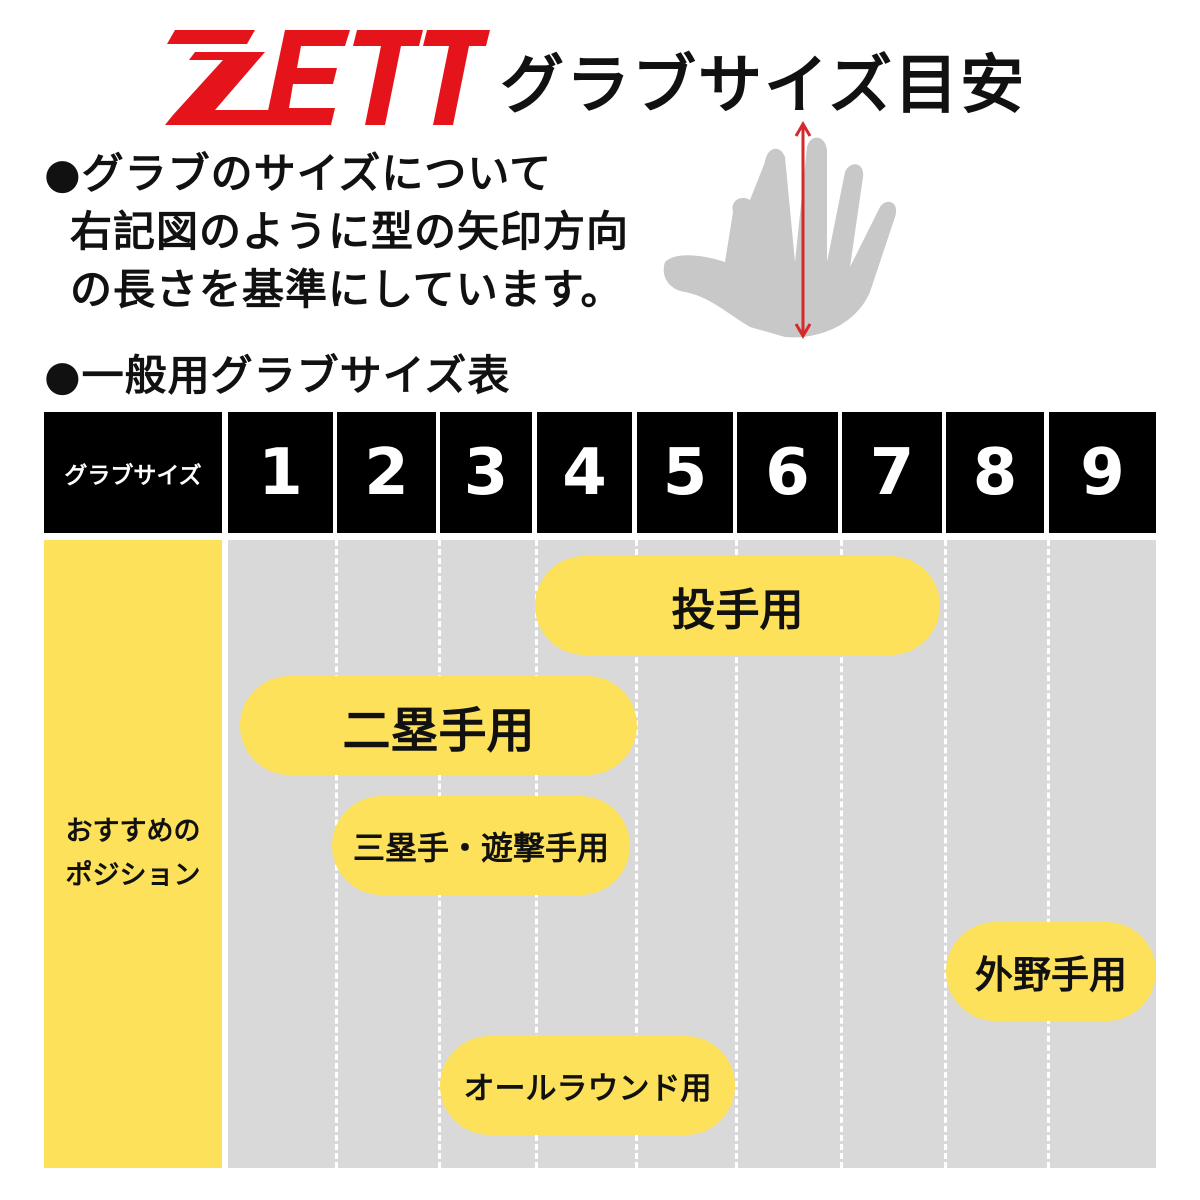 The image size is (1200, 1200). I want to click on about-line: の長さを基準にしています。, so click(347, 289).